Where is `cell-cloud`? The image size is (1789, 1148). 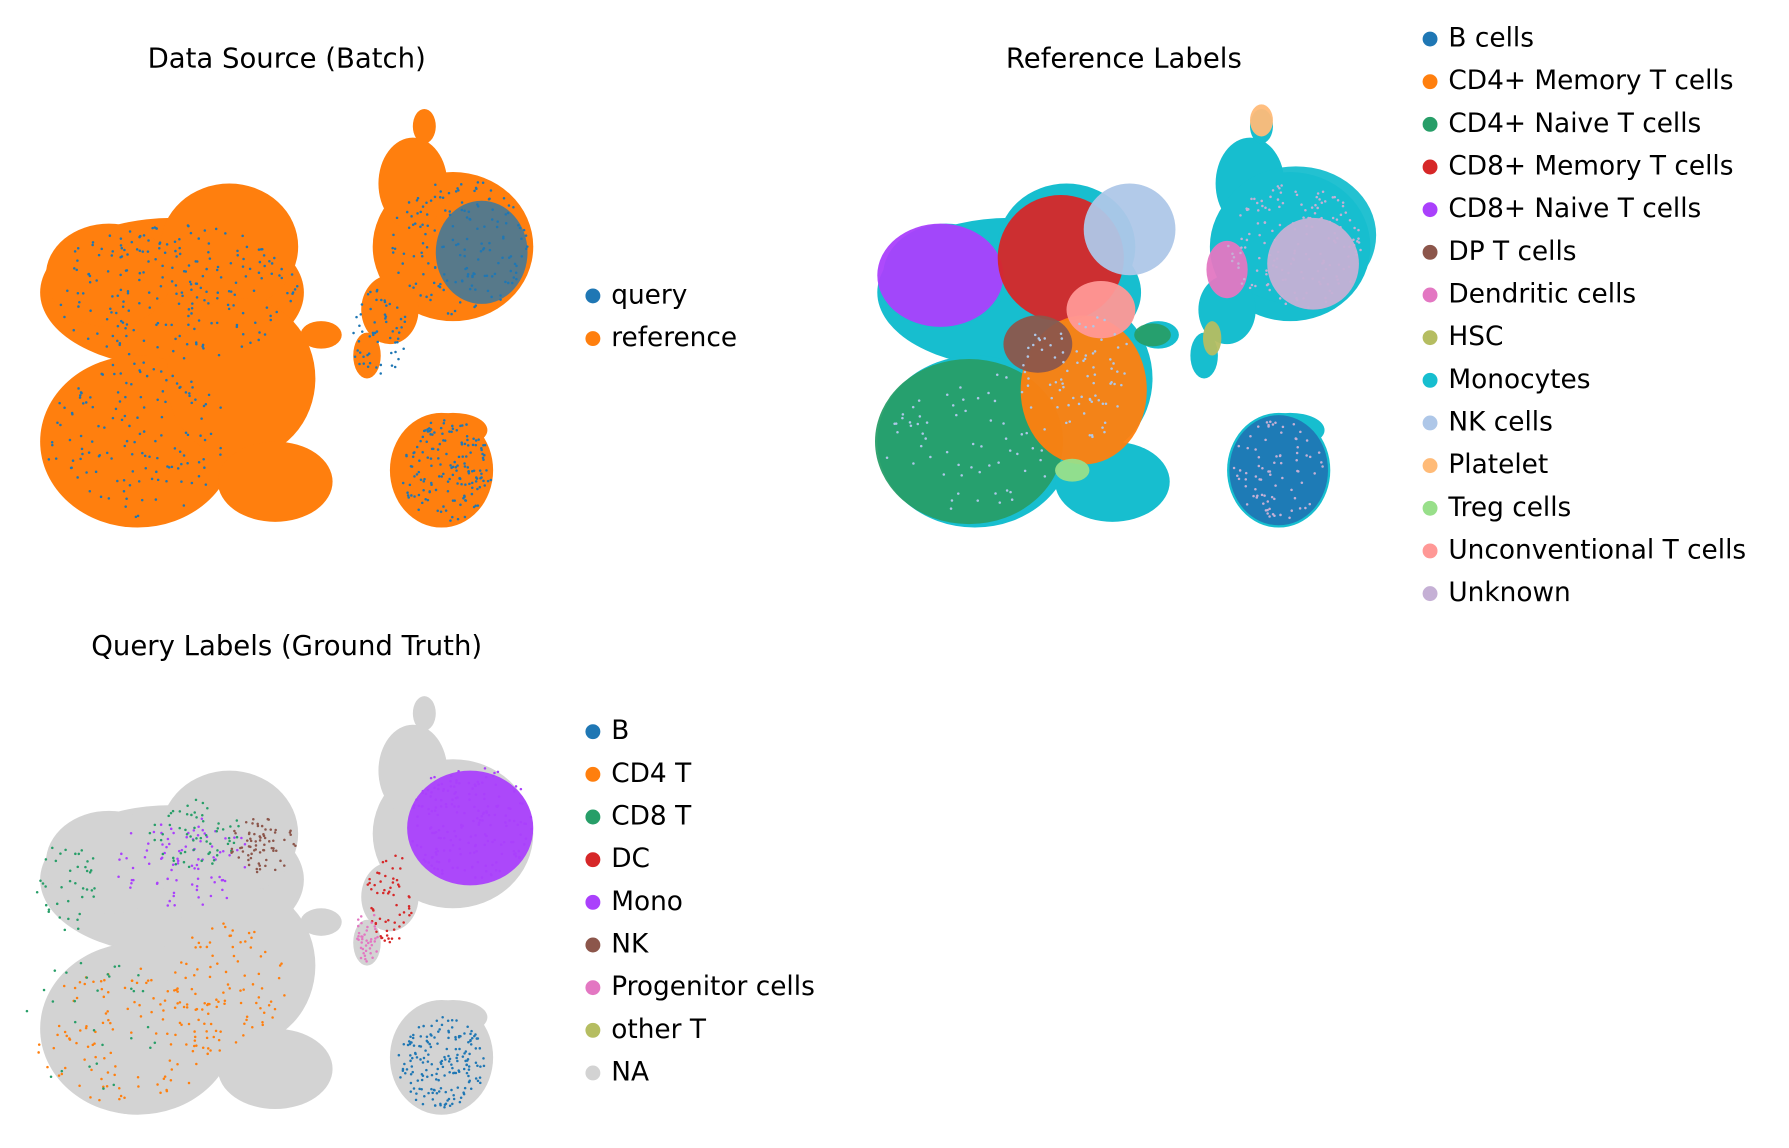 cell-cloud is located at coordinates (424, 713).